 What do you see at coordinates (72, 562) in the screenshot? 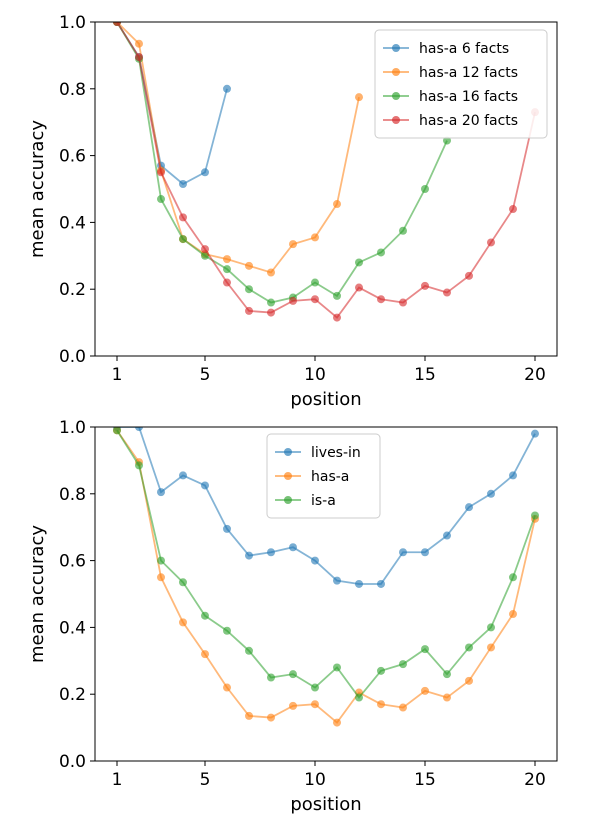
I see `y-tick-label: 0.6` at bounding box center [72, 562].